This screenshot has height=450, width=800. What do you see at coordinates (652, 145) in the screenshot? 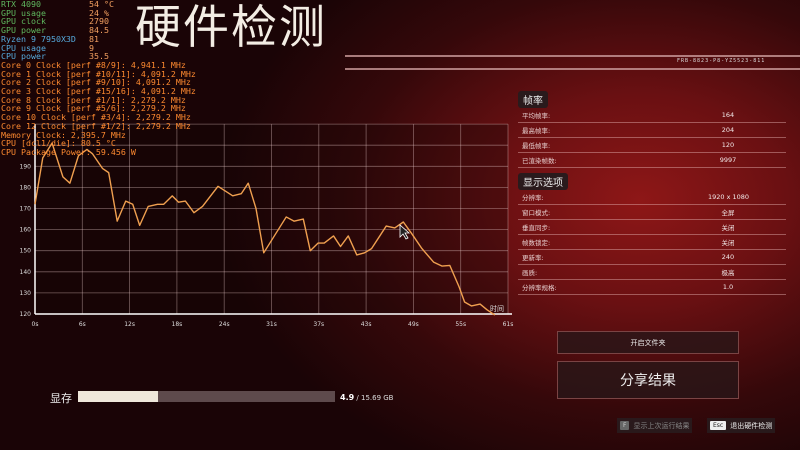
I see `stat-row: 最低帧率: 120` at bounding box center [652, 145].